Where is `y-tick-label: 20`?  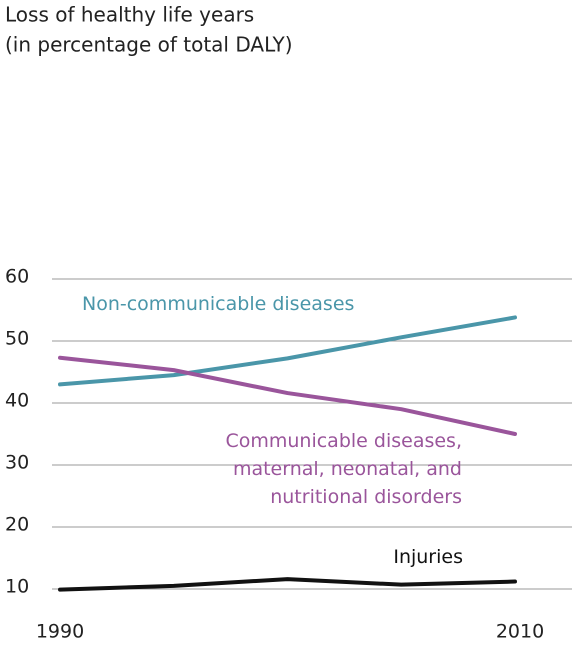 y-tick-label: 20 is located at coordinates (17, 525).